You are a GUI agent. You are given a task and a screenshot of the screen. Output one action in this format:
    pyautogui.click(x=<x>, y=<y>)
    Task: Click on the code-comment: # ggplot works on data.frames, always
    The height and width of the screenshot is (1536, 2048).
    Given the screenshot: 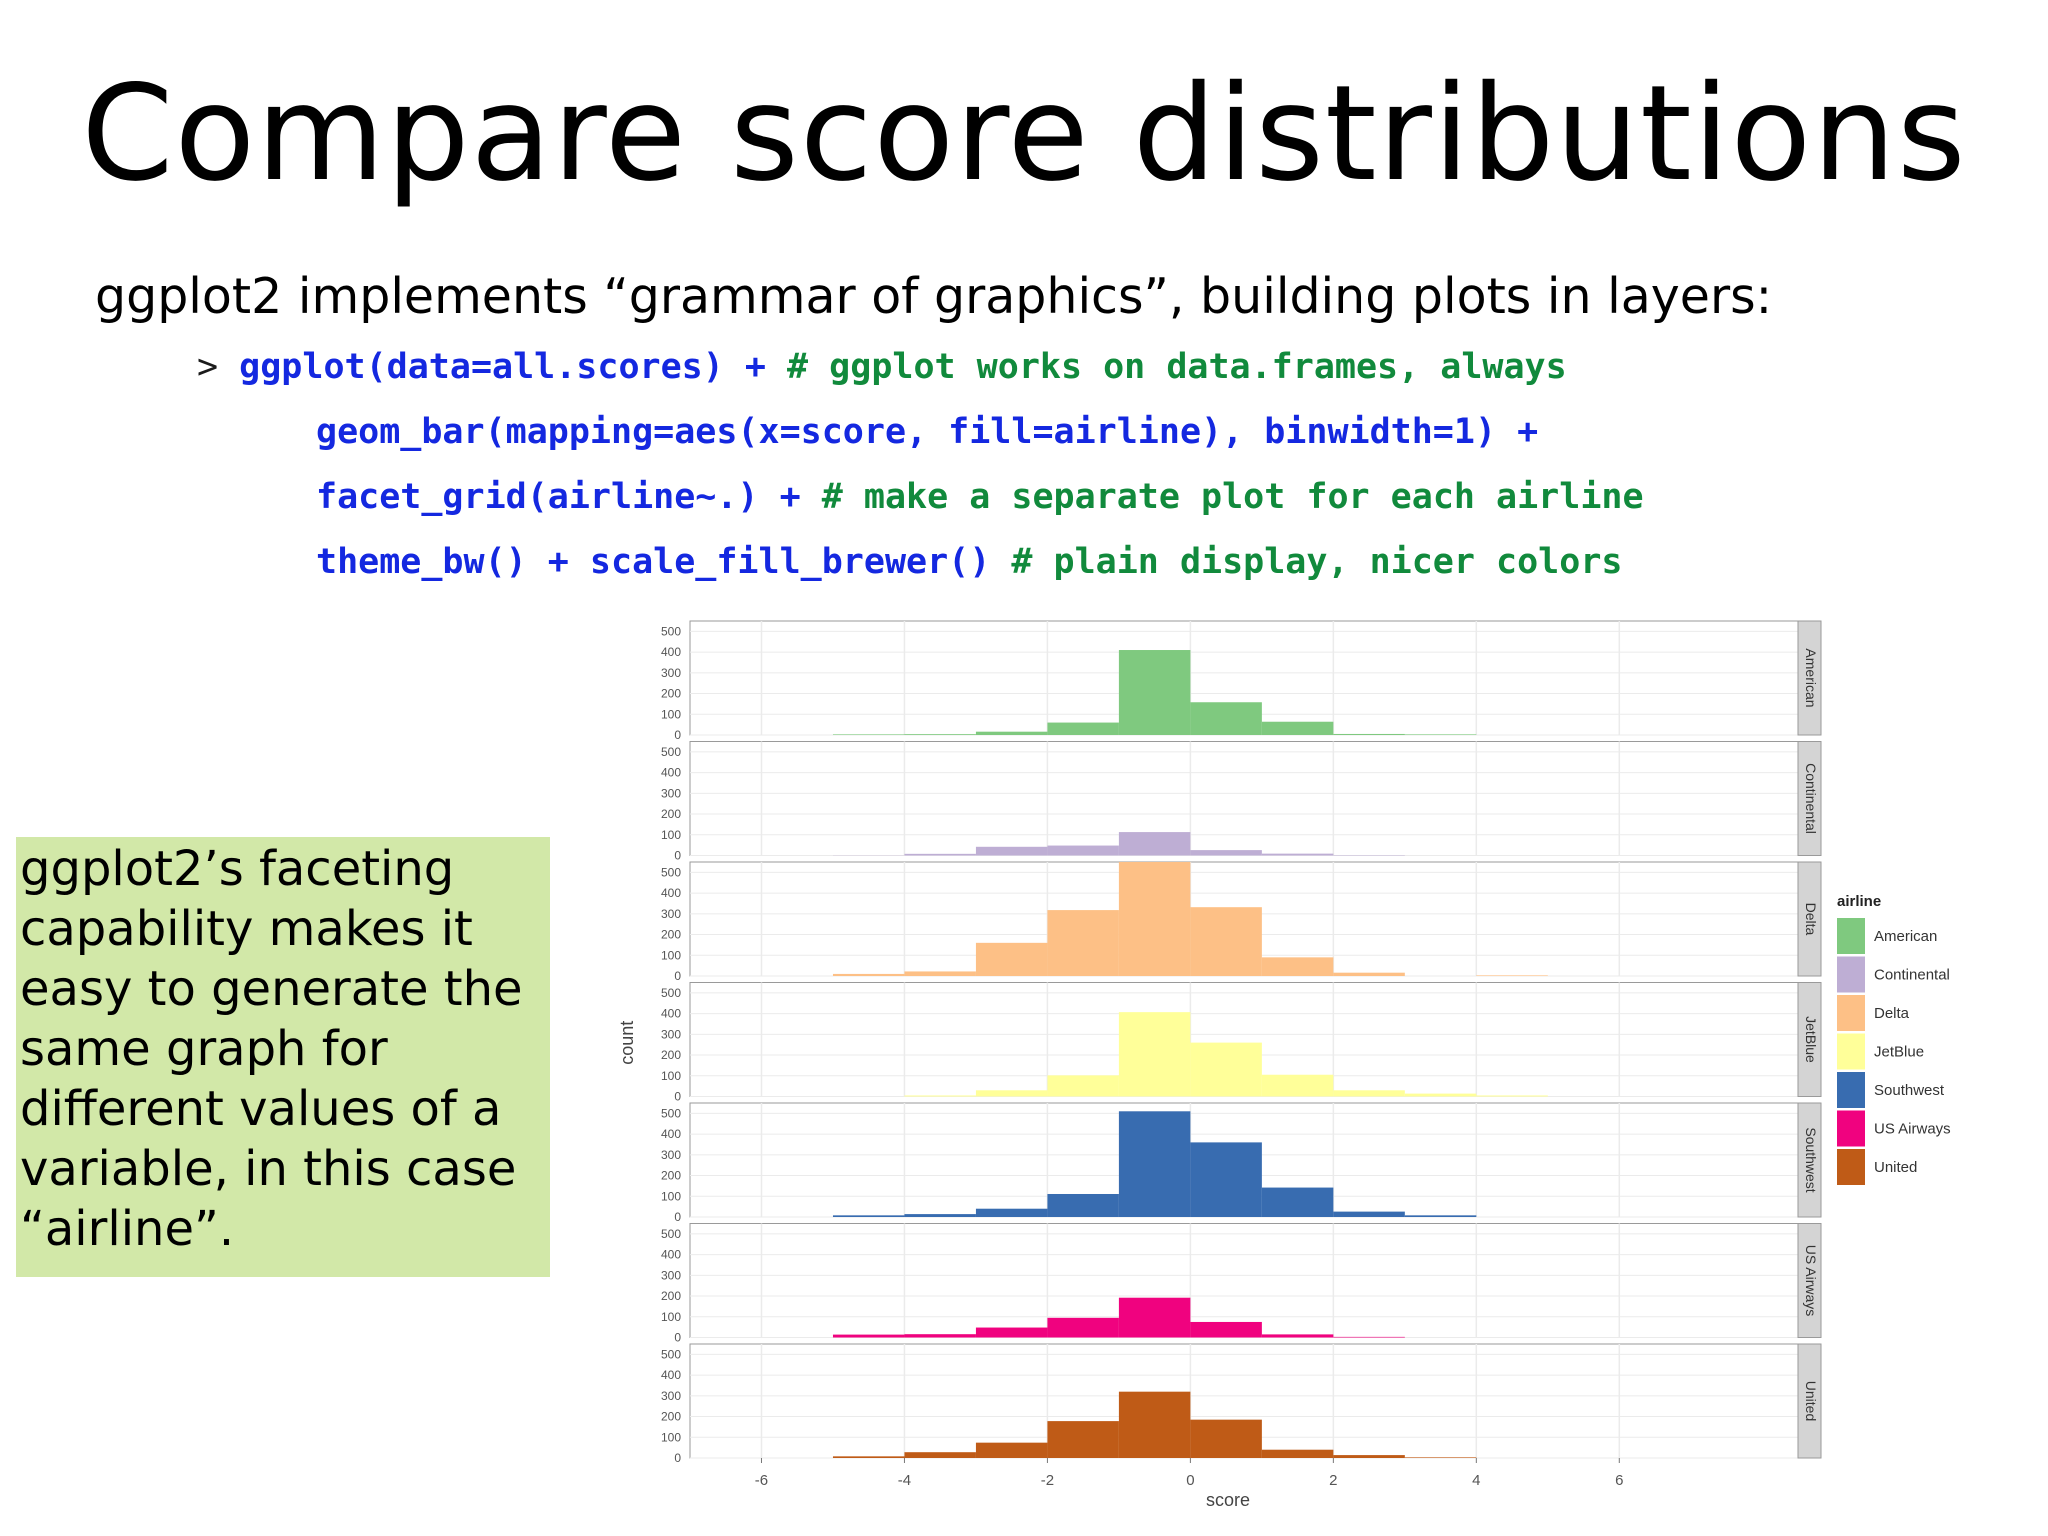 What is the action you would take?
    pyautogui.click(x=1177, y=367)
    